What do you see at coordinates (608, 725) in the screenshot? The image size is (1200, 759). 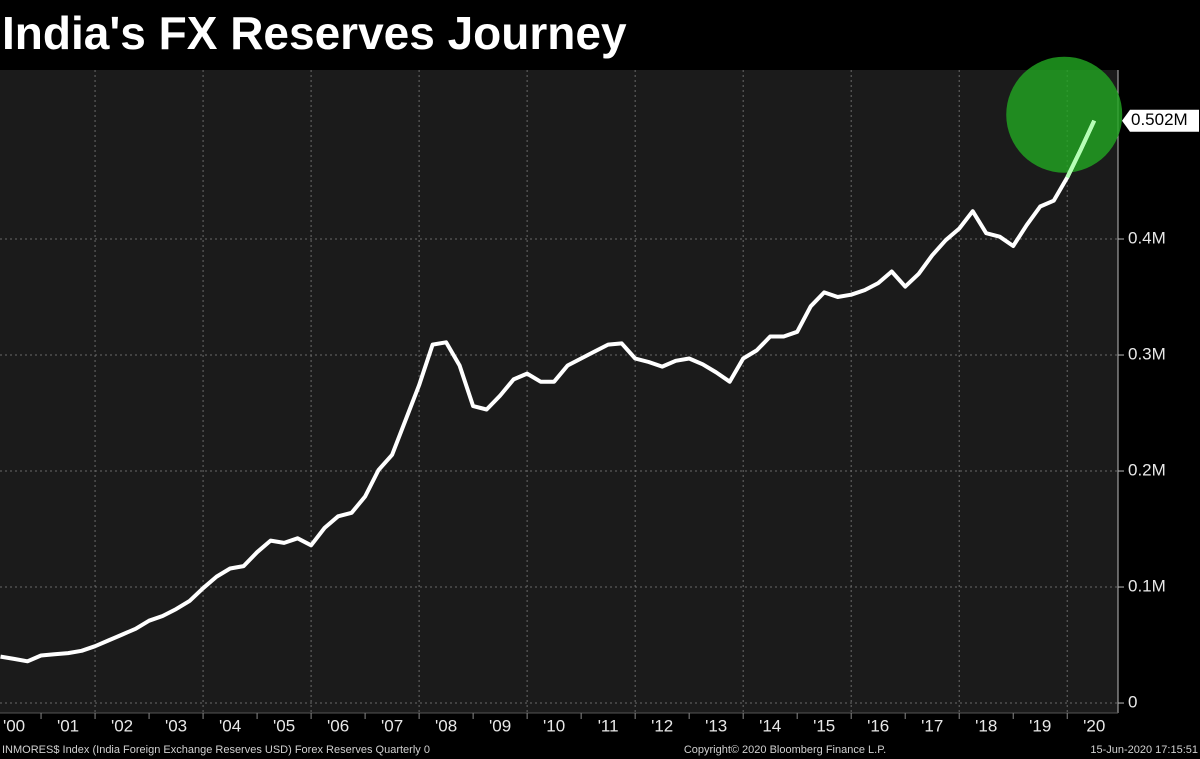 I see `x-tick-label: '11` at bounding box center [608, 725].